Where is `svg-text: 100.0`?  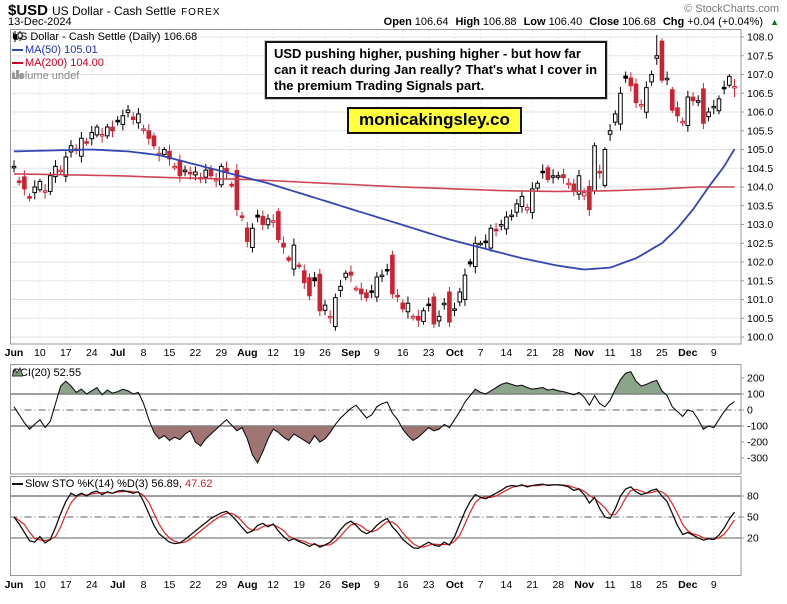 svg-text: 100.0 is located at coordinates (760, 338).